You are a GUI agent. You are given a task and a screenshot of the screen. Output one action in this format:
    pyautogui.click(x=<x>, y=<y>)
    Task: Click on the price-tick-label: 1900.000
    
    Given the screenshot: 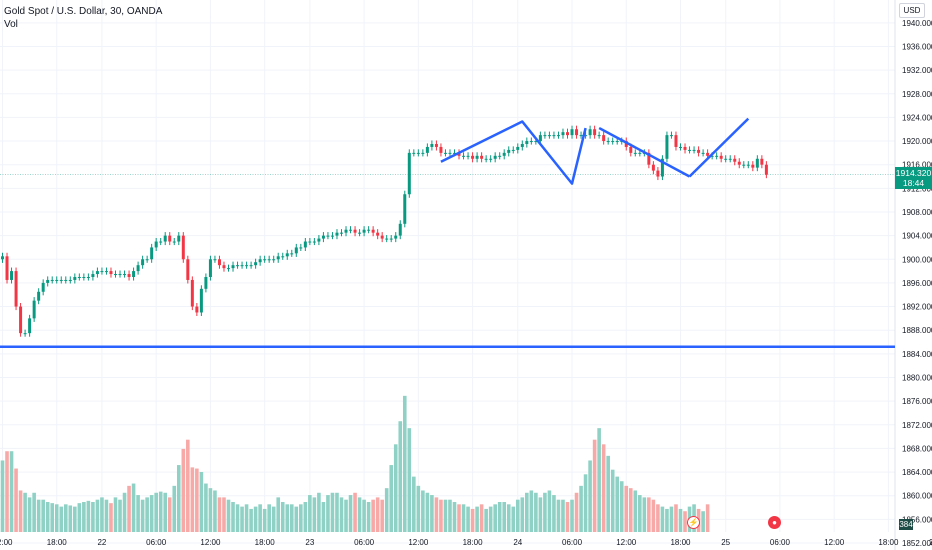 What is the action you would take?
    pyautogui.click(x=917, y=259)
    